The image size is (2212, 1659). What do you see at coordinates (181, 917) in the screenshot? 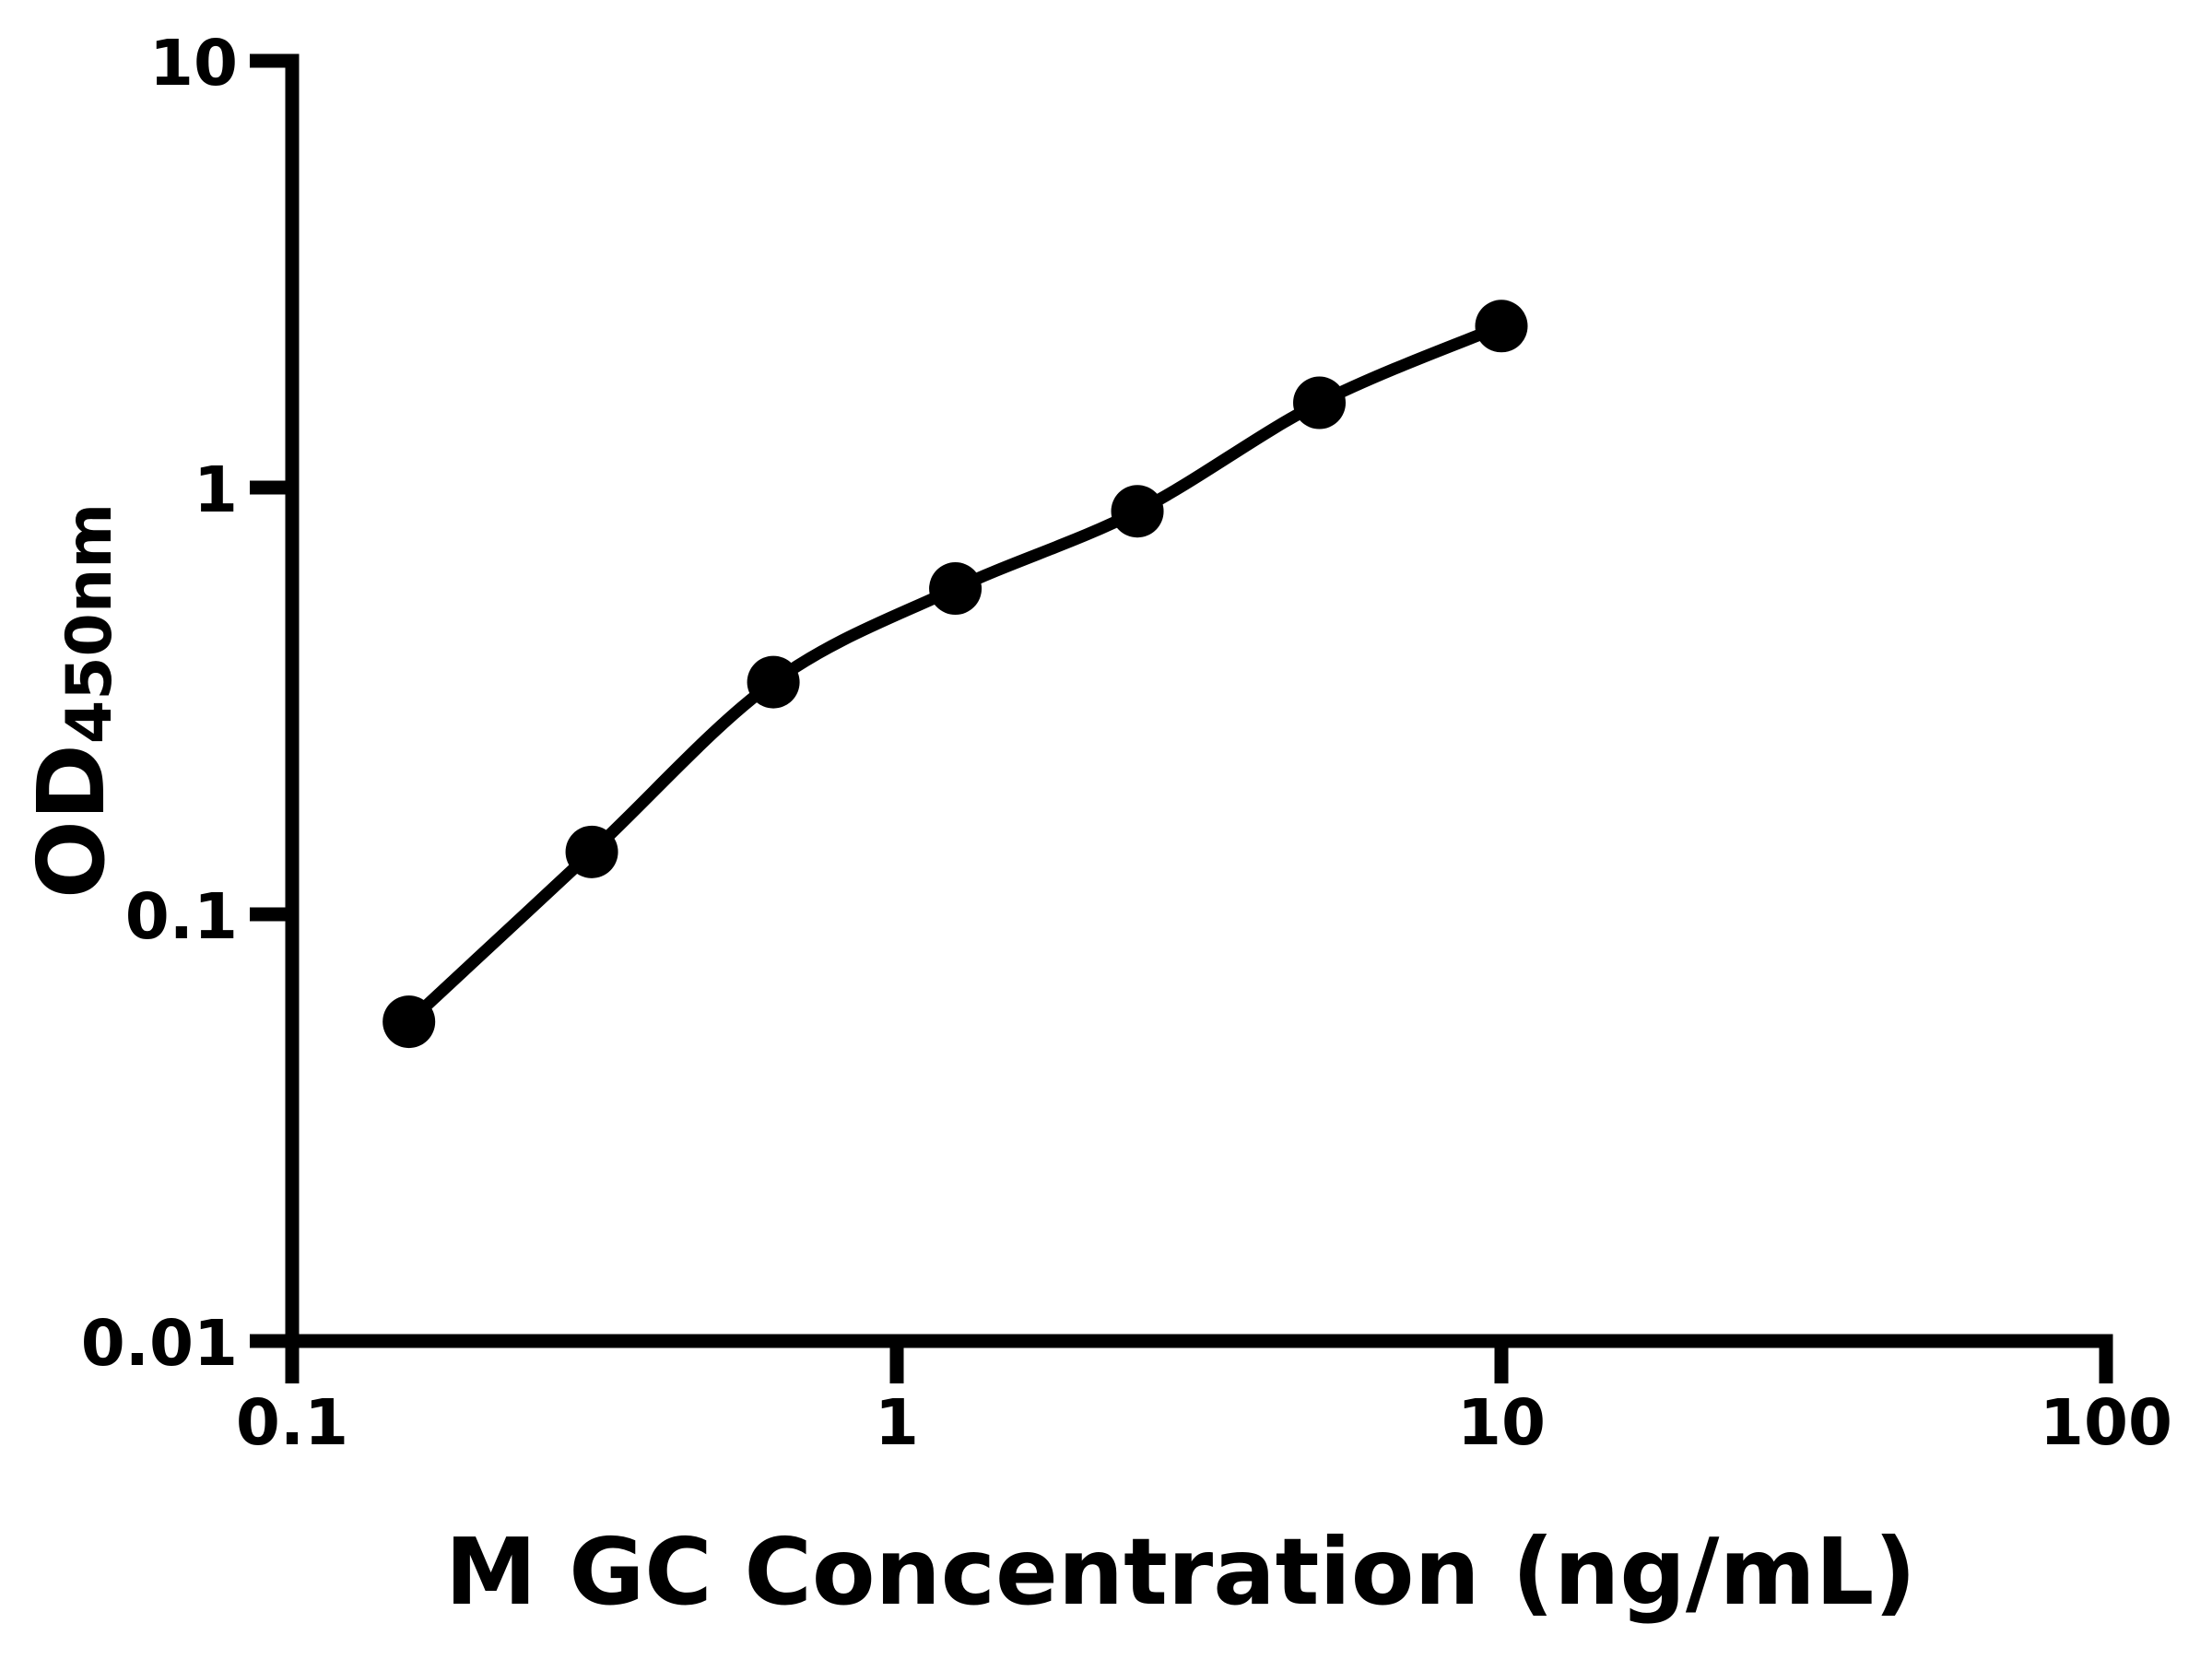
I see `y-tick-label: 0.1` at bounding box center [181, 917].